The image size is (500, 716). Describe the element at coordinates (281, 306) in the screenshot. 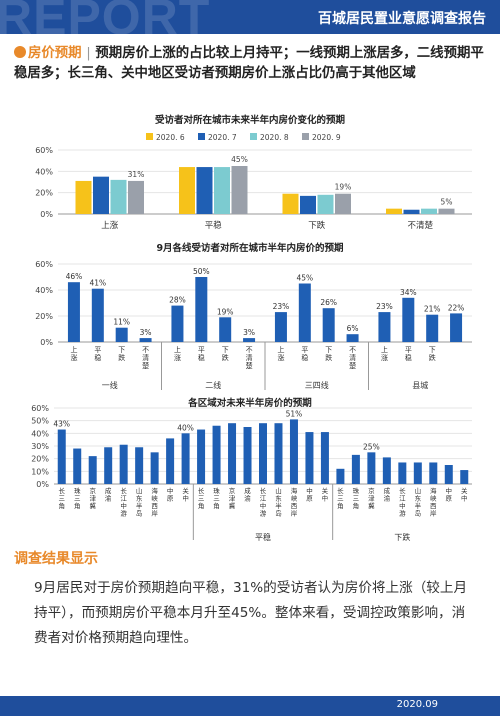

I see `data-label: 23%` at that location.